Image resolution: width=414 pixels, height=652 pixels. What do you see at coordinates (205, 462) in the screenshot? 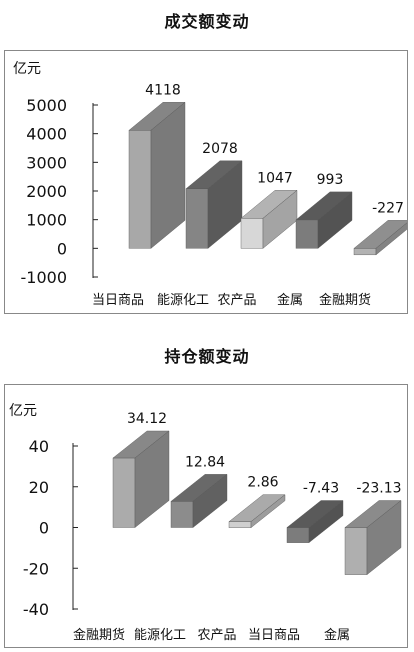
I see `data-label: 12.84` at bounding box center [205, 462].